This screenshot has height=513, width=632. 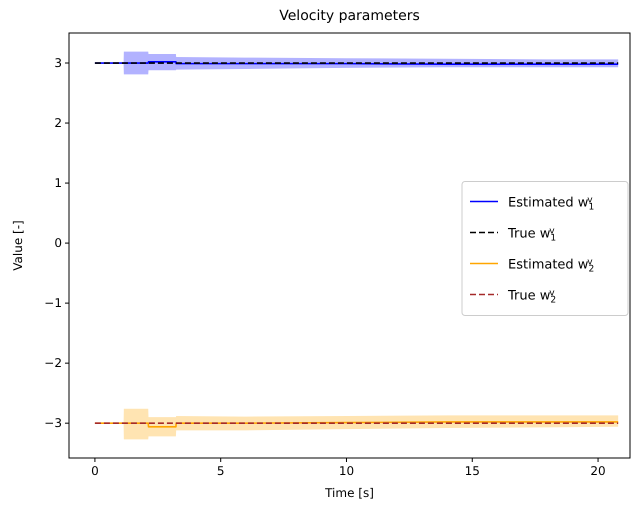 What do you see at coordinates (58, 63) in the screenshot?
I see `y-tick-label: 3` at bounding box center [58, 63].